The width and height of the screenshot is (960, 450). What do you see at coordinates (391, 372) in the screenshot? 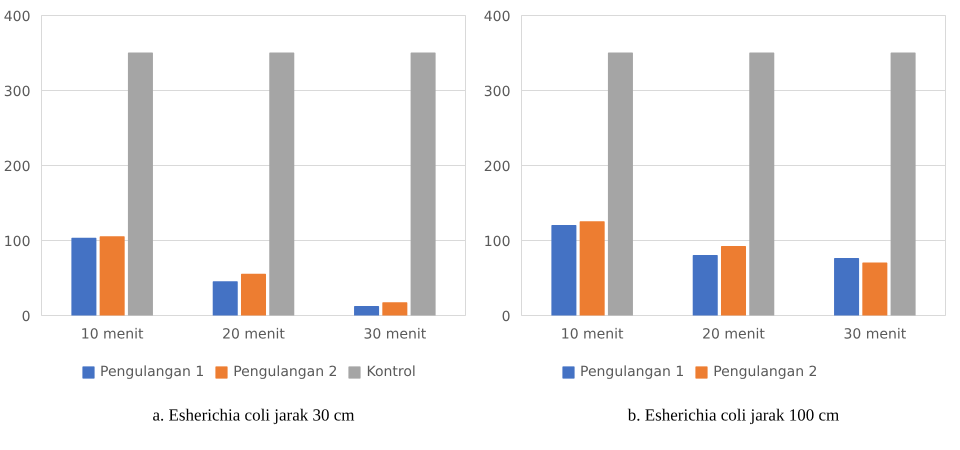
I see `legend-label: Kontrol` at bounding box center [391, 372].